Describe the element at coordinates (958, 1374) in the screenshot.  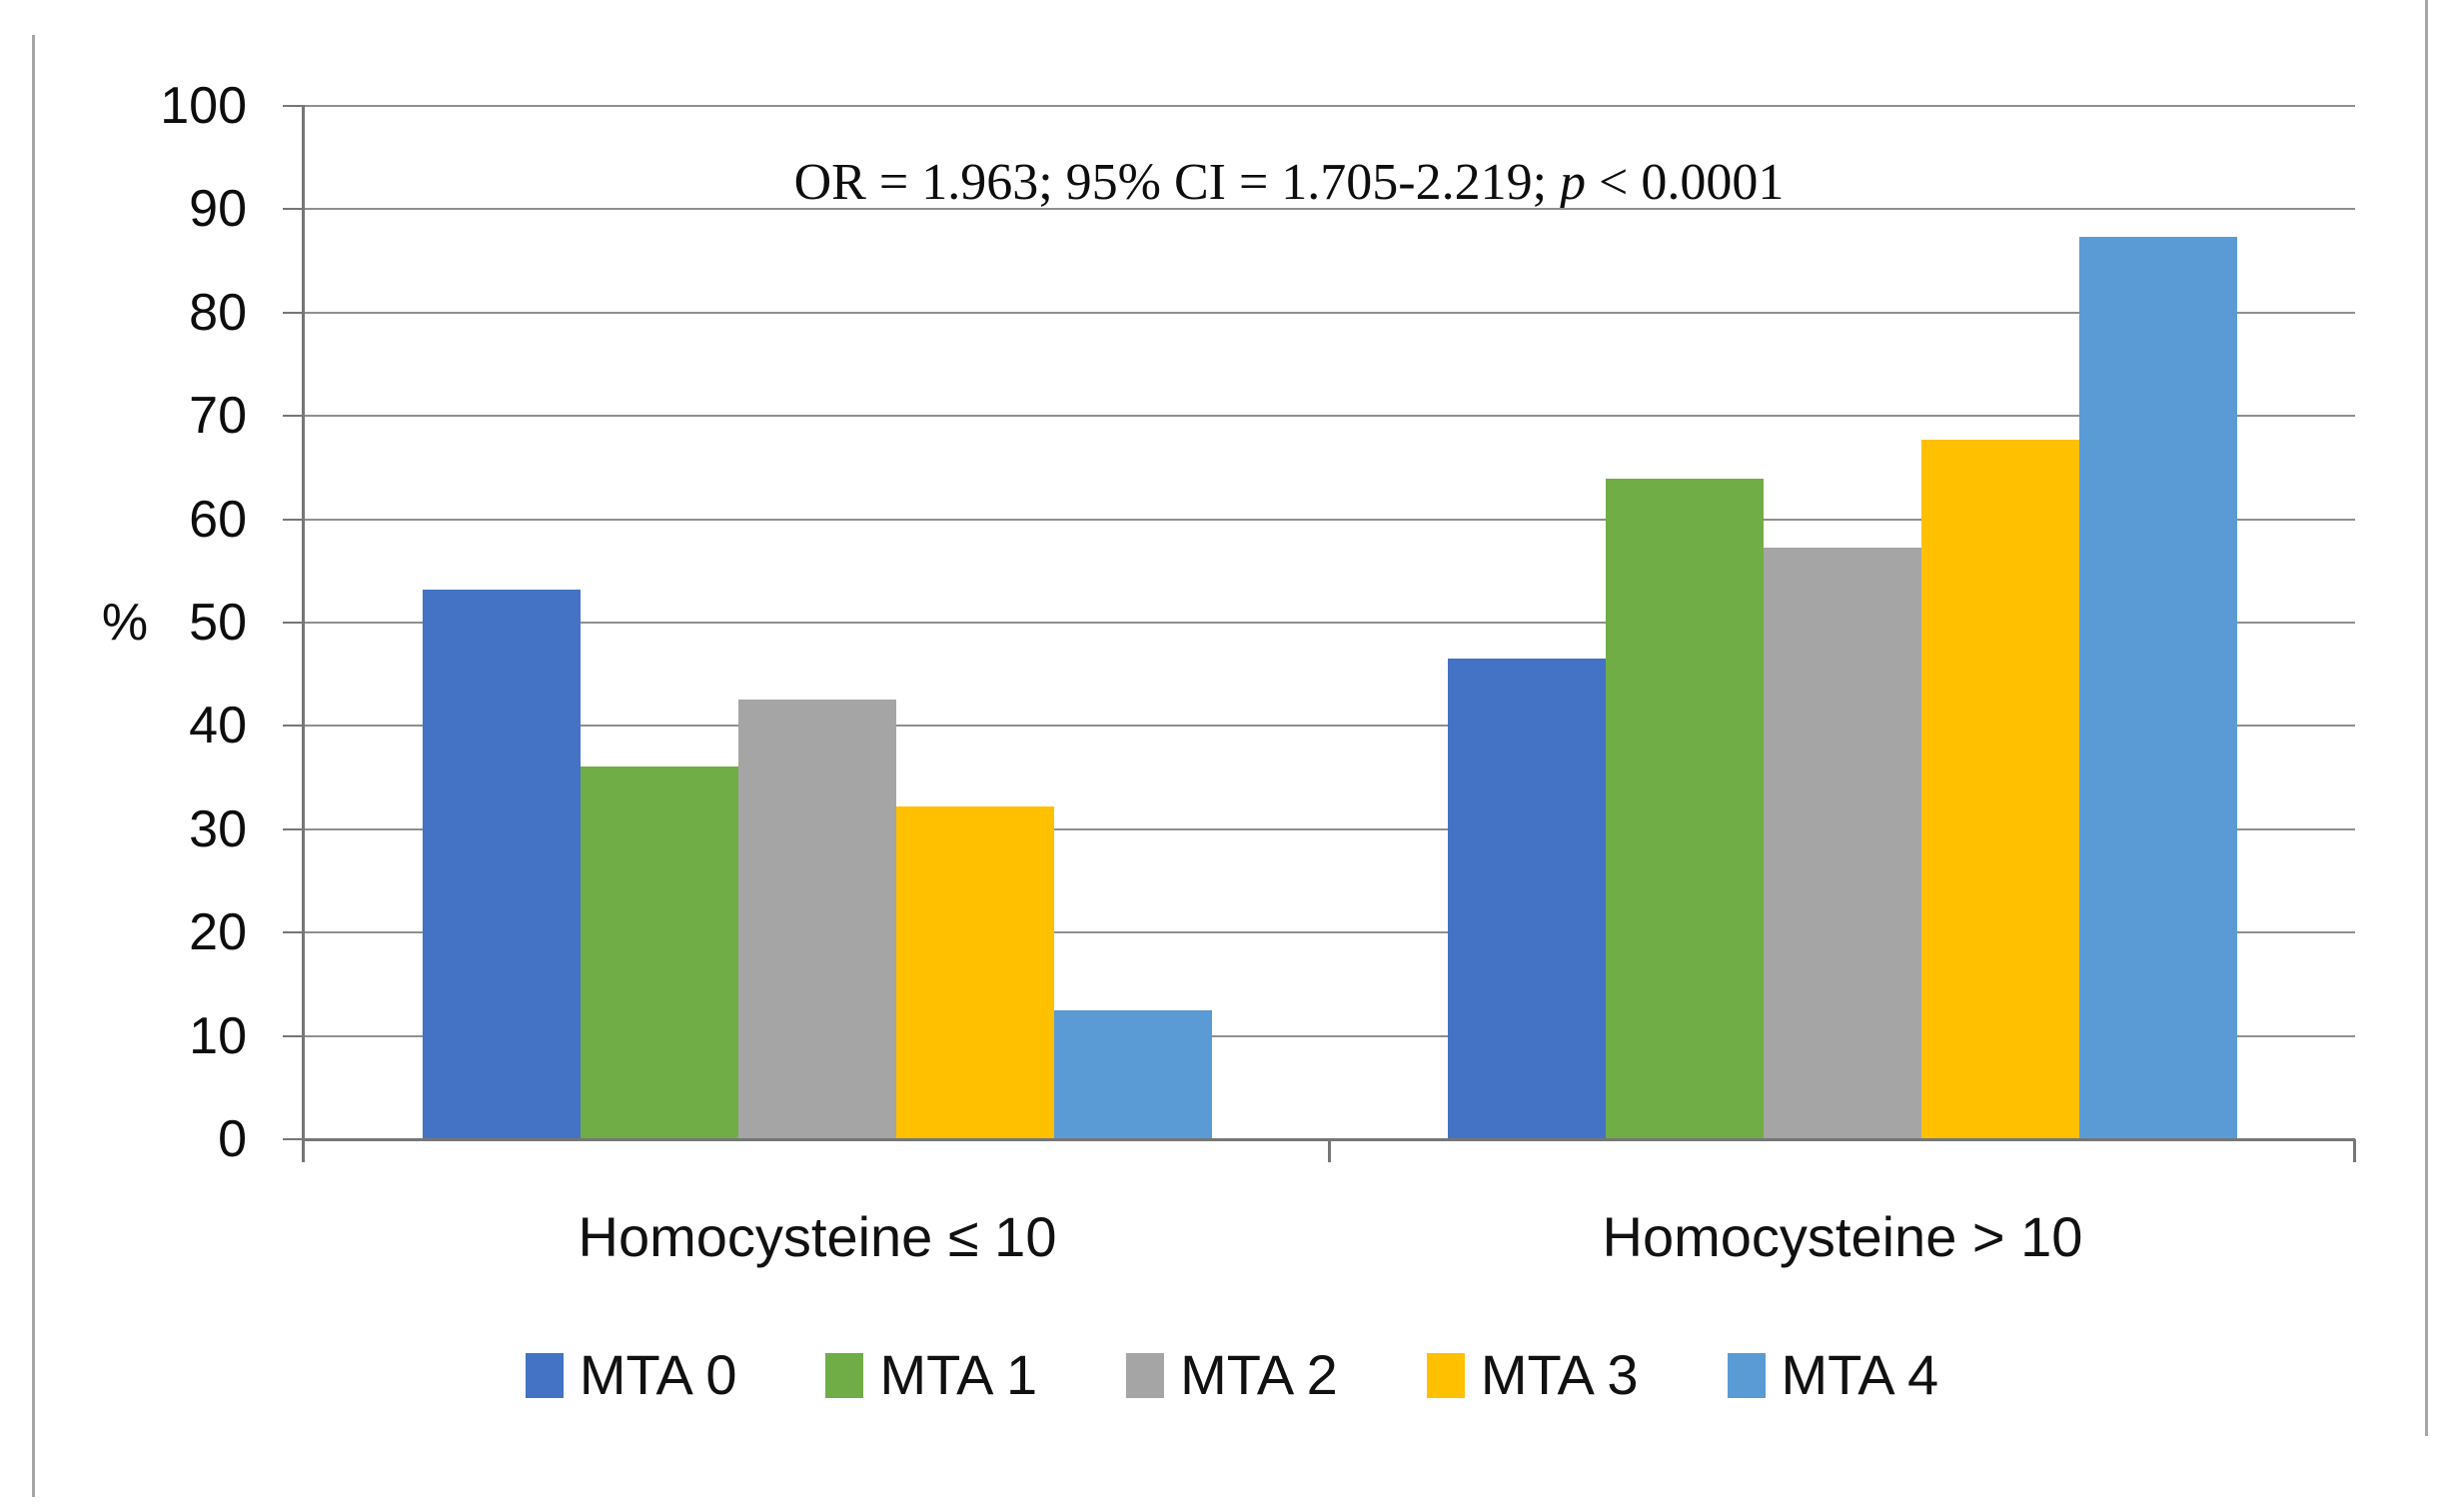
I see `legend-label-mta-1: MTA 1` at that location.